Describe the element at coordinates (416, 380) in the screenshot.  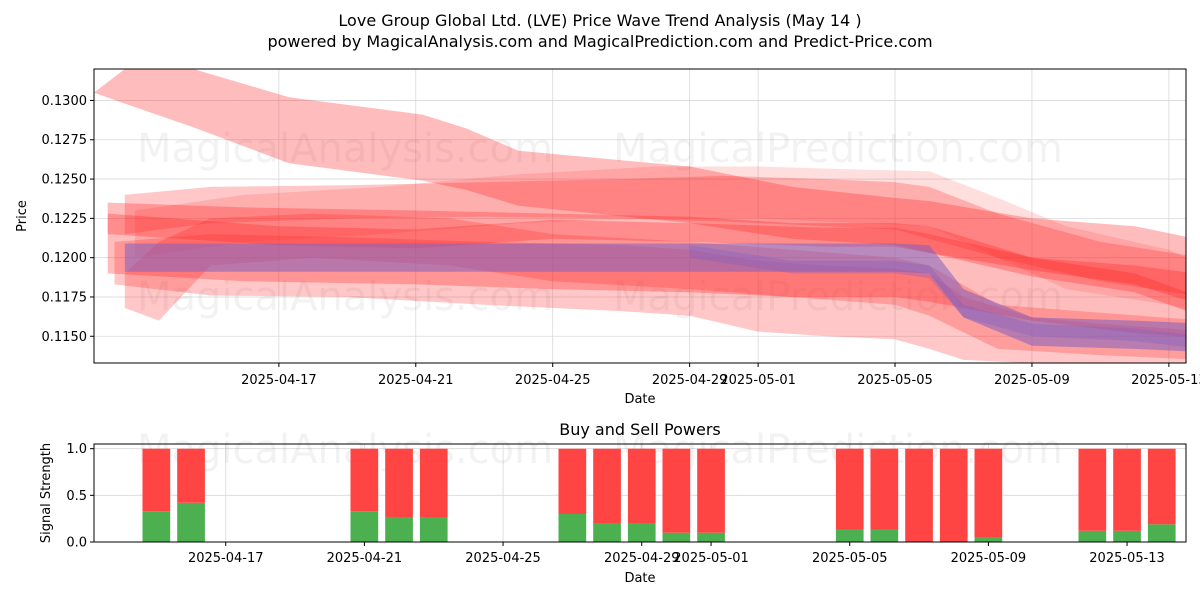
I see `price-x-tick-label: 2025-04-21` at that location.